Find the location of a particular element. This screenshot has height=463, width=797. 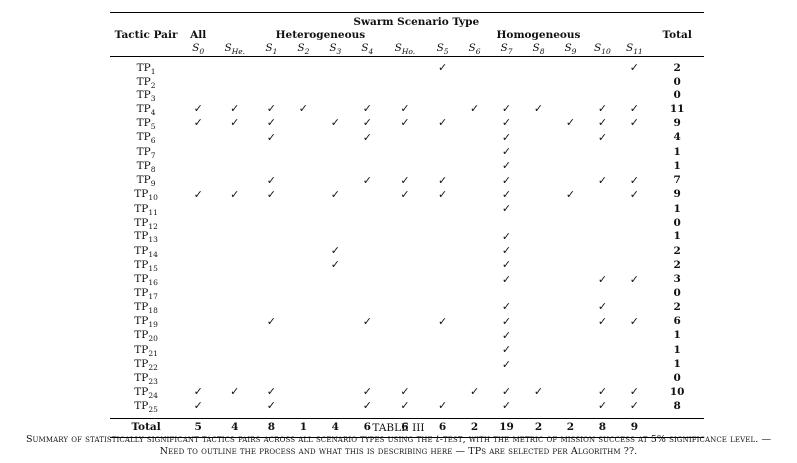

table-row: TP11 ✓ 1 is located at coordinates (407, 209).